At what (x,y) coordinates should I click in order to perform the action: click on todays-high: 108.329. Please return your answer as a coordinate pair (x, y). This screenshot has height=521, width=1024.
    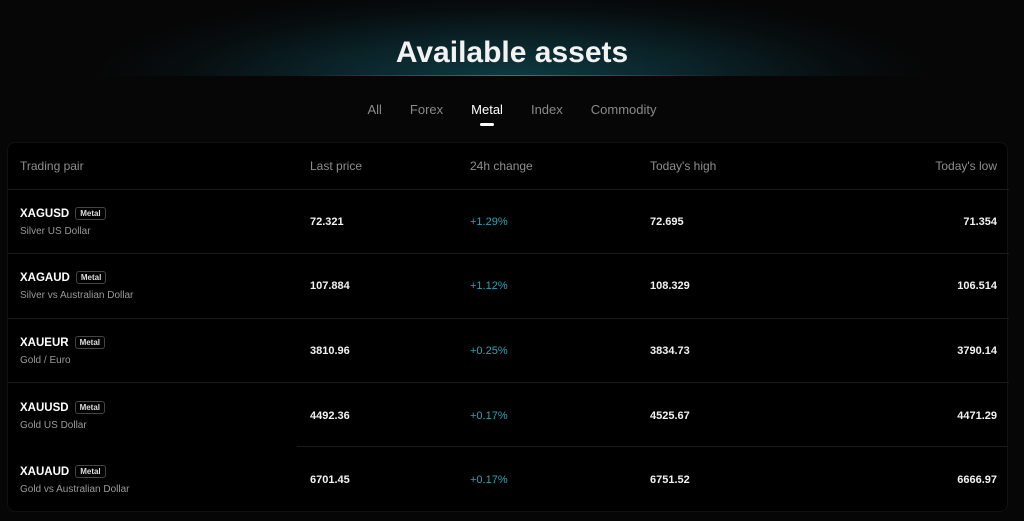
    Looking at the image, I should click on (670, 286).